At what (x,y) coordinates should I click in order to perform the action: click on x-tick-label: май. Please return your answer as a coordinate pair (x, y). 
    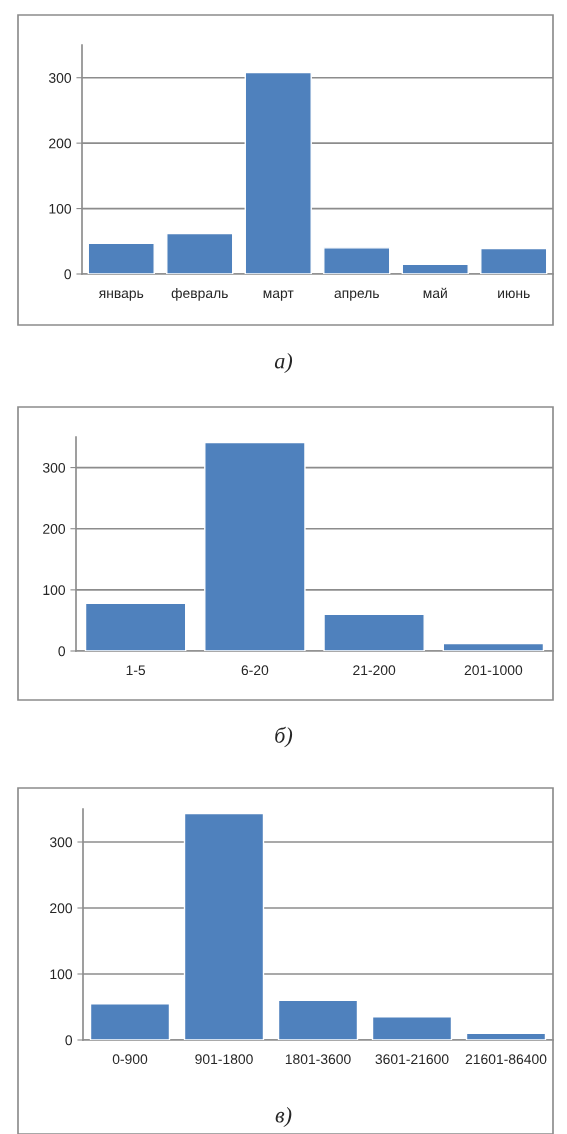
    Looking at the image, I should click on (435, 293).